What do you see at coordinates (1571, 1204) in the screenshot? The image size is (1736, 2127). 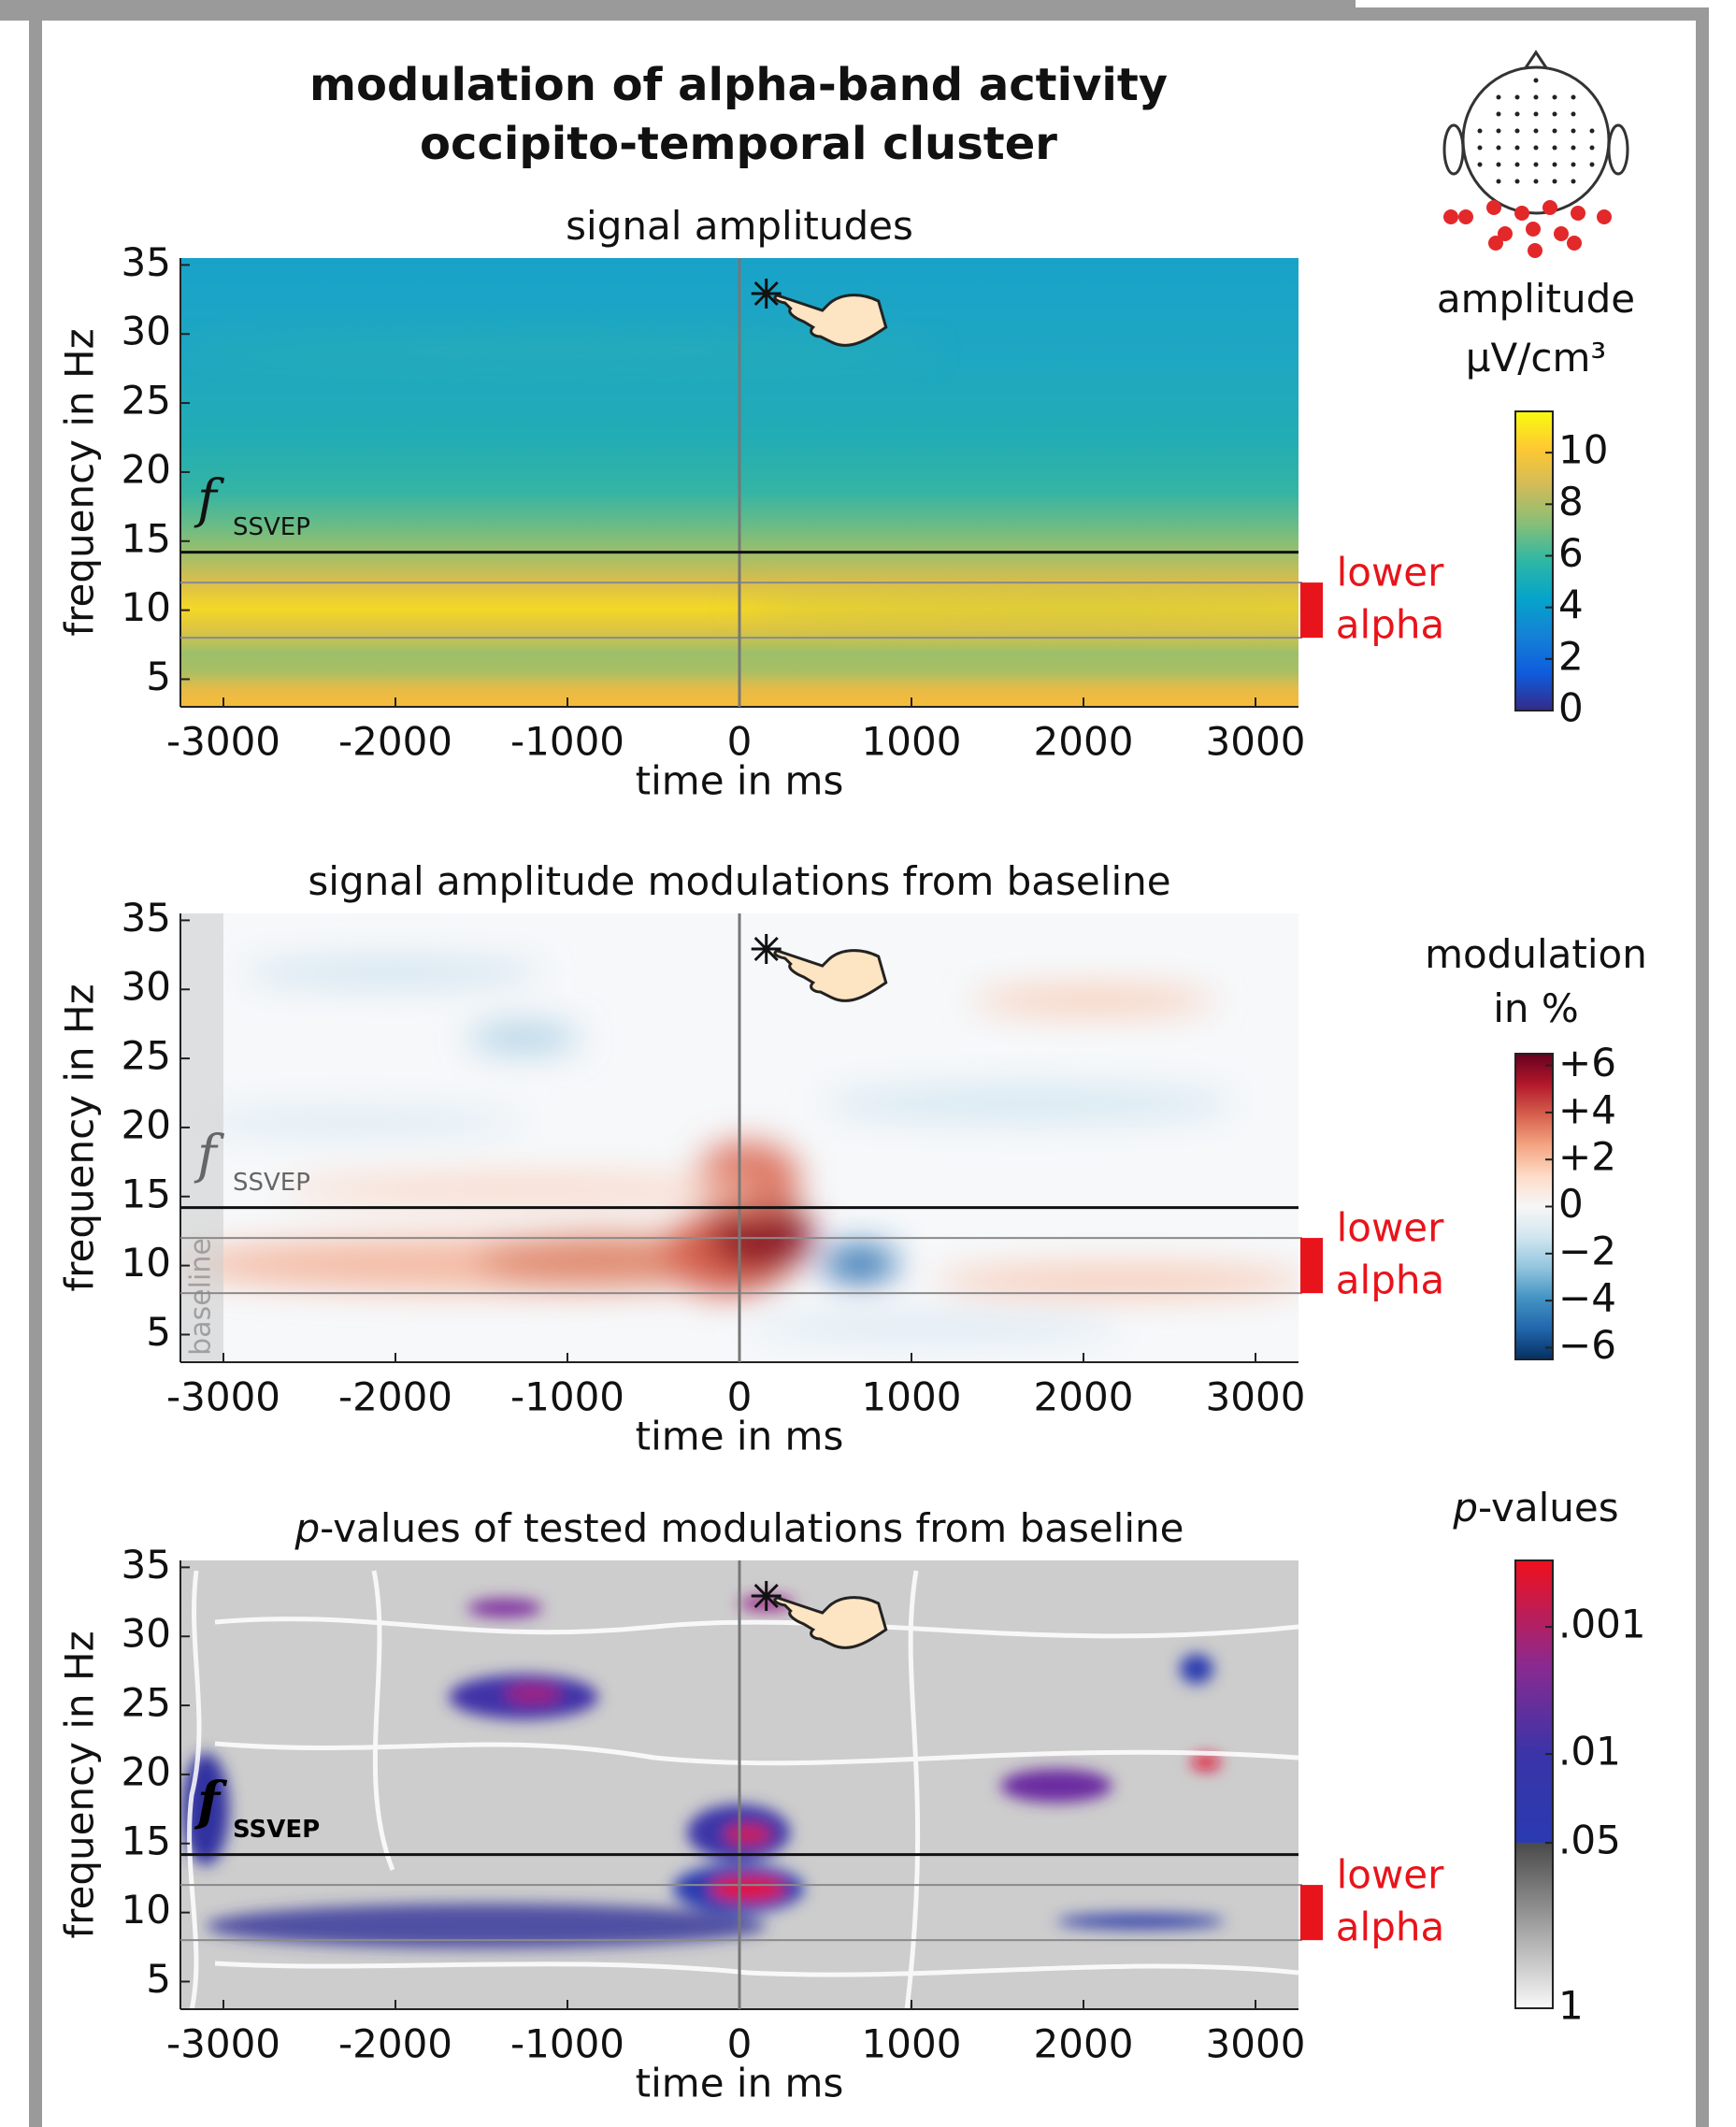 I see `colorbar-tick-label: 0` at bounding box center [1571, 1204].